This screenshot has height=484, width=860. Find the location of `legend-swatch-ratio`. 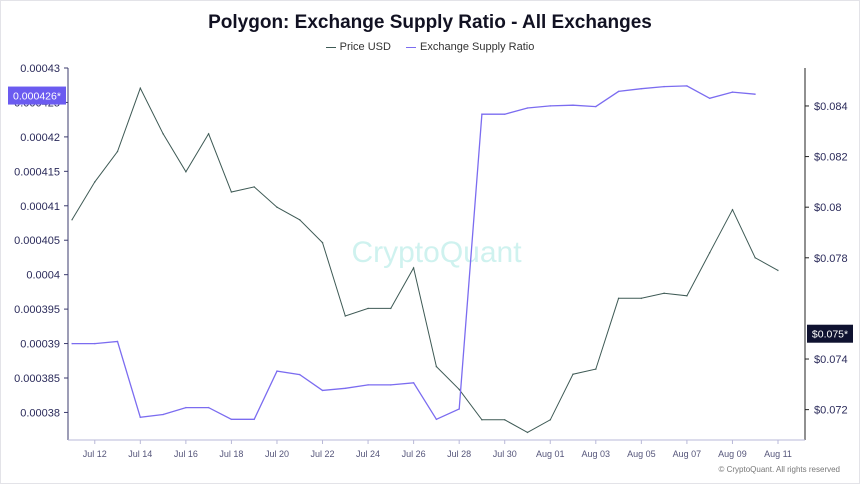

legend-swatch-ratio is located at coordinates (411, 47).